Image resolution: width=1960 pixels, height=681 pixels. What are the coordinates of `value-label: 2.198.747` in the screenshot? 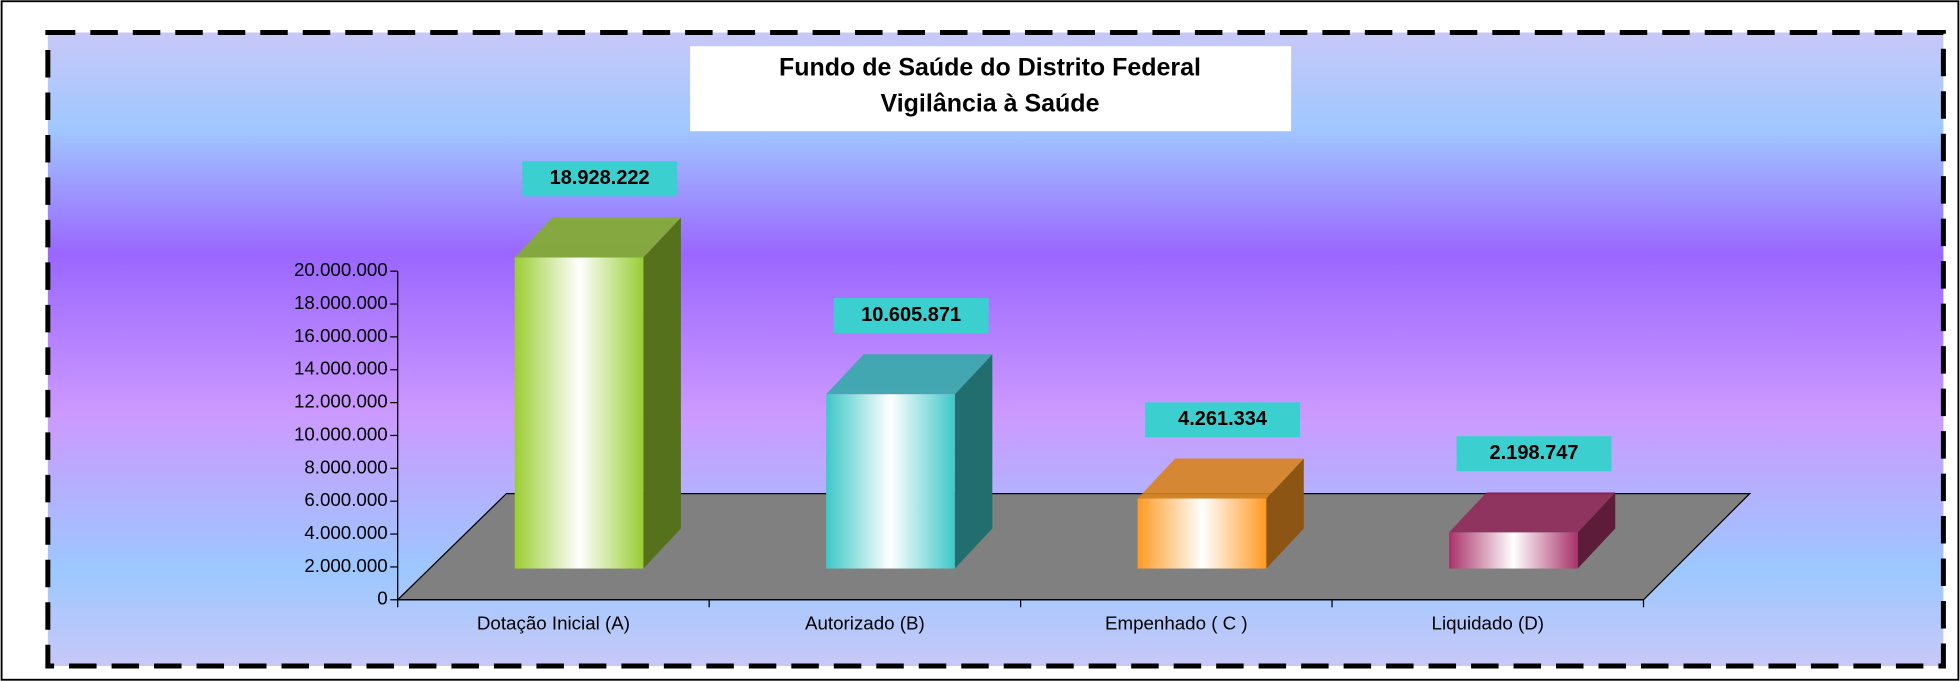 It's located at (1534, 453).